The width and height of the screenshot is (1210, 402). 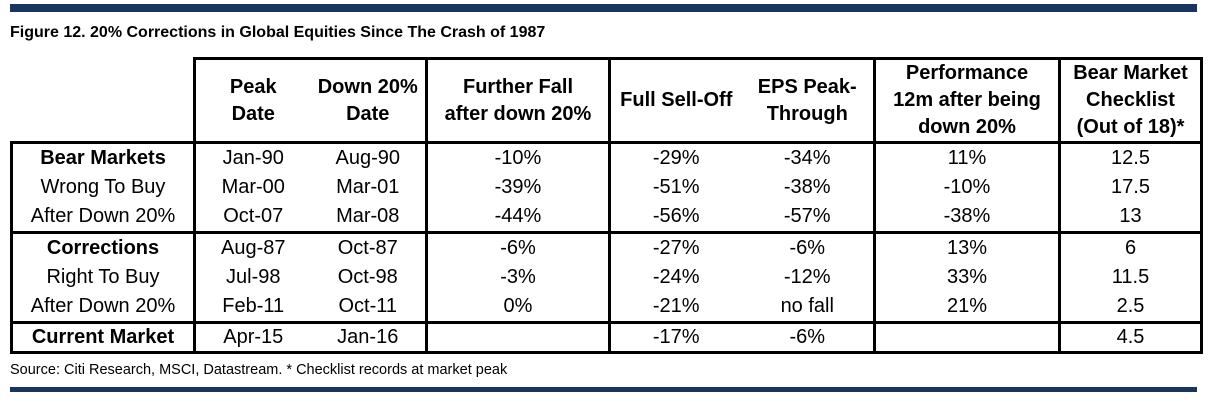 I want to click on header-bear-checklist: Bear Market Checklist (Out of 18)*, so click(x=1130, y=100).